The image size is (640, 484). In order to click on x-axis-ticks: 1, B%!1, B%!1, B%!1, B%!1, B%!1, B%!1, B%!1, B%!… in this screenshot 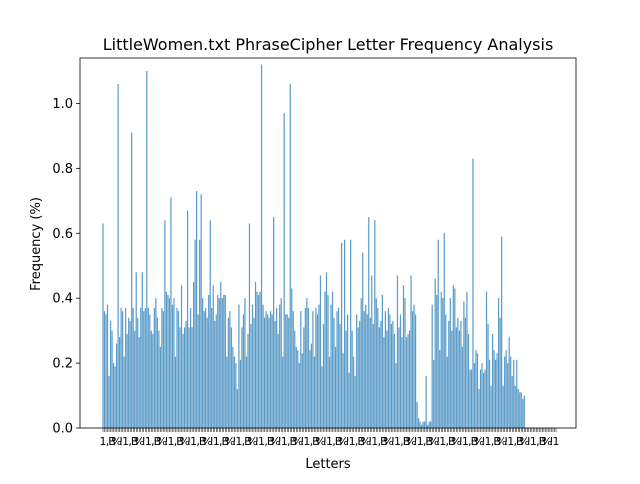, I will do `click(330, 438)`.